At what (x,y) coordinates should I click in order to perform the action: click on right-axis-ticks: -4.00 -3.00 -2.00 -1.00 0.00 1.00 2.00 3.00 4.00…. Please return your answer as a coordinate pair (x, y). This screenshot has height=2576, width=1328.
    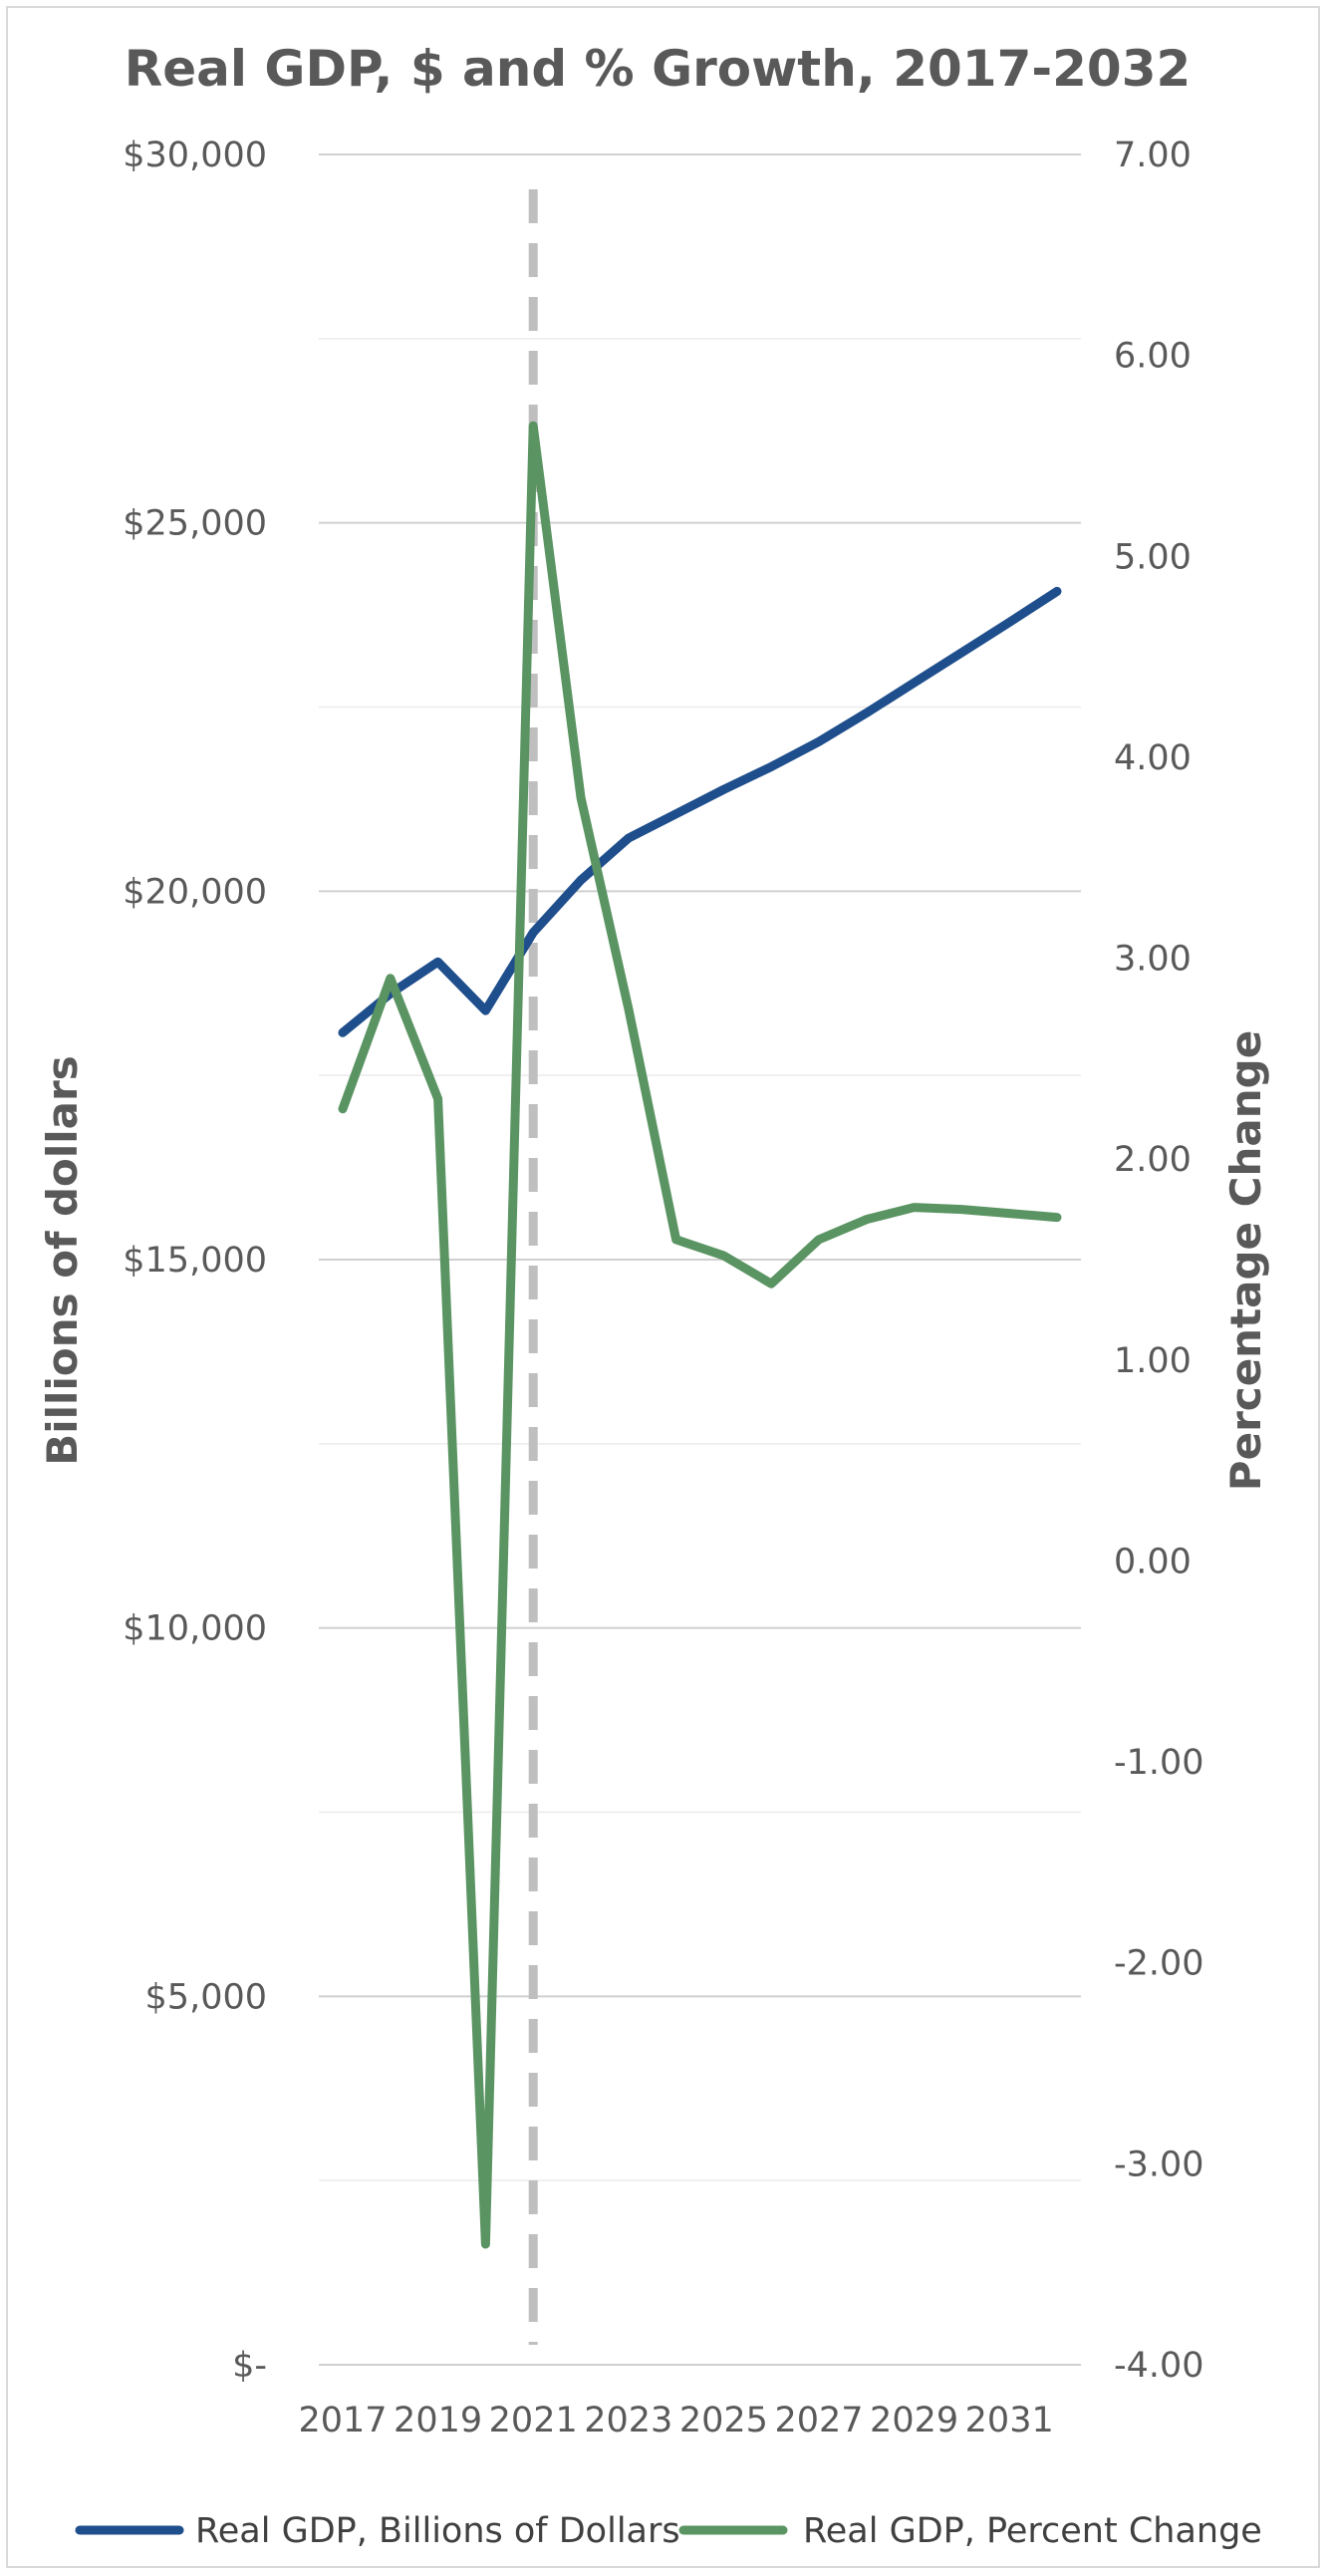
    Looking at the image, I should click on (1159, 1261).